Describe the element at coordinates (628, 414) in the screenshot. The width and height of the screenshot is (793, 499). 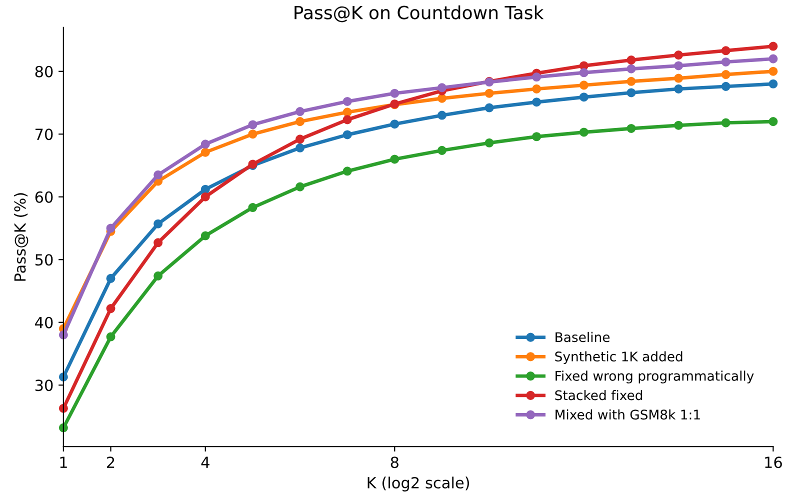
I see `legend-label: Mixed with GSM8k 1:1` at that location.